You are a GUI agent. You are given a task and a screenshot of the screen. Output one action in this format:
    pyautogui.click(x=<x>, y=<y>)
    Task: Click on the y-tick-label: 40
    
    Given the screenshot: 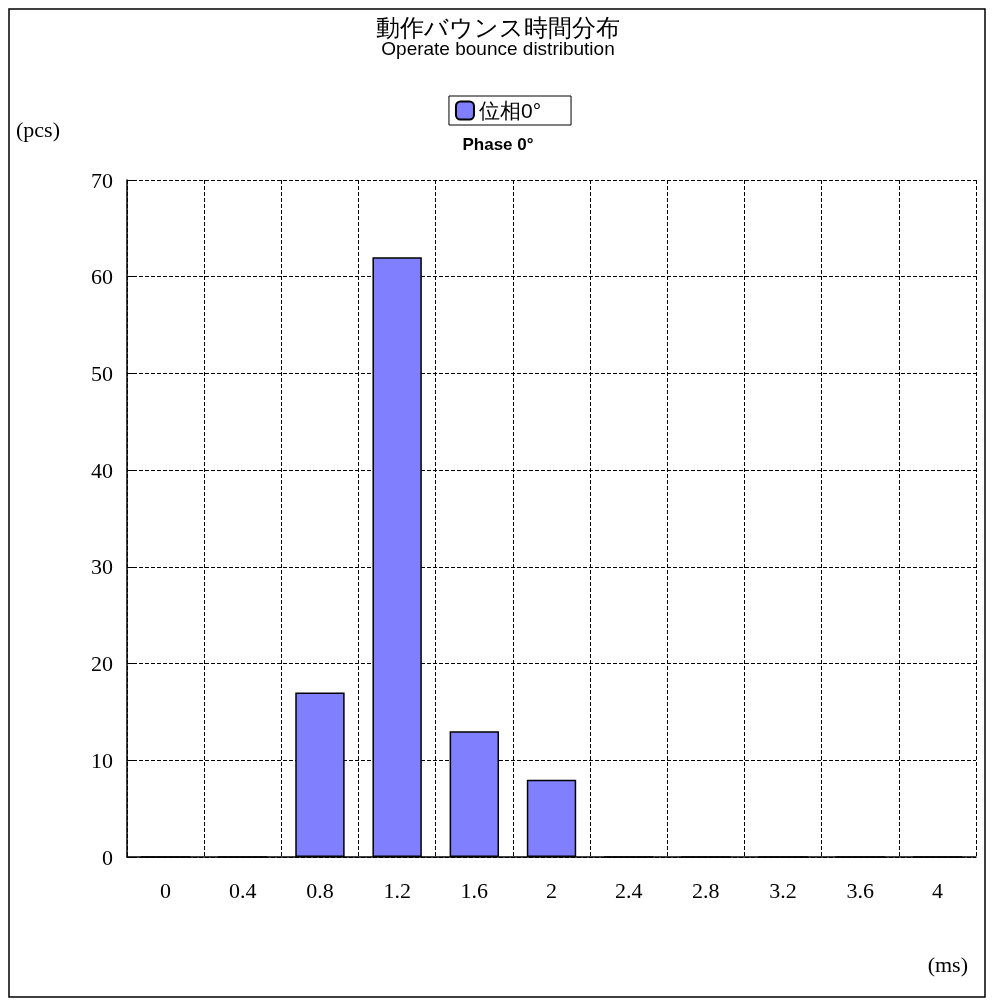 What is the action you would take?
    pyautogui.click(x=102, y=470)
    